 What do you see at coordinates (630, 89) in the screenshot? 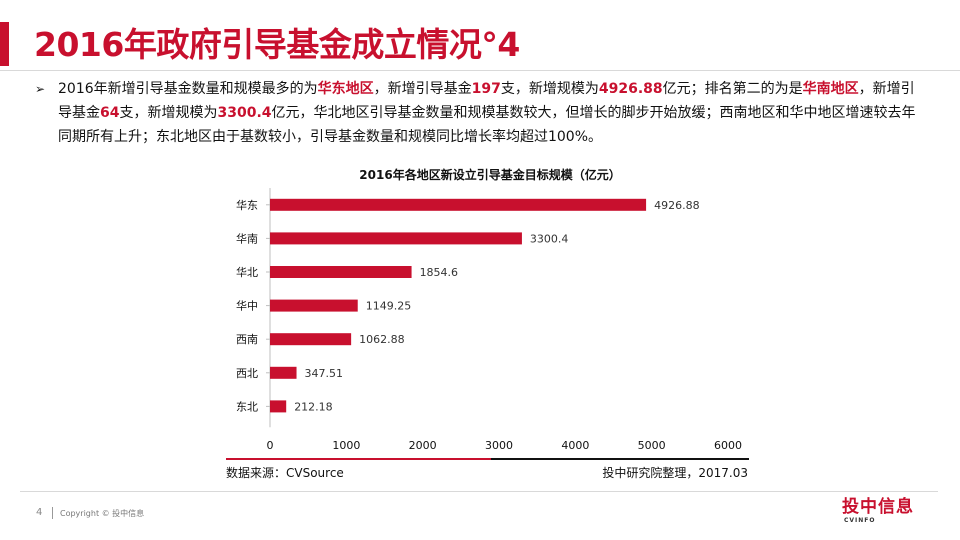
I see `highlight-scale: 4926.88` at bounding box center [630, 89].